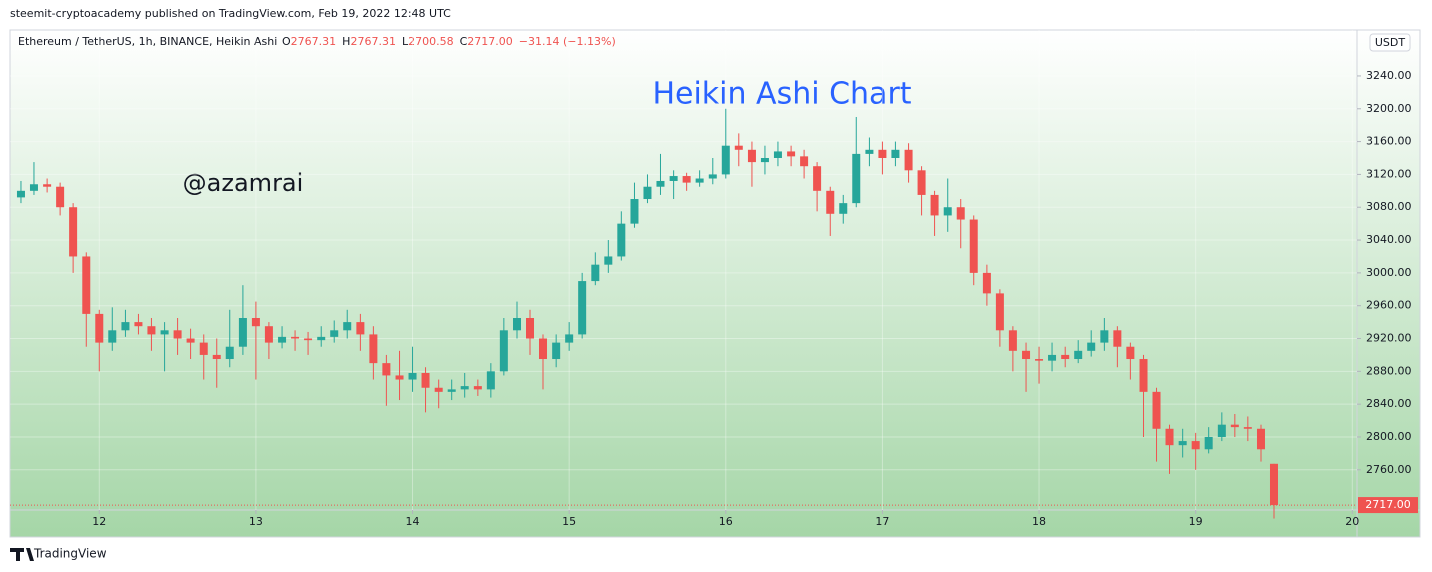  Describe the element at coordinates (99, 521) in the screenshot. I see `x-tick-label: 12` at that location.